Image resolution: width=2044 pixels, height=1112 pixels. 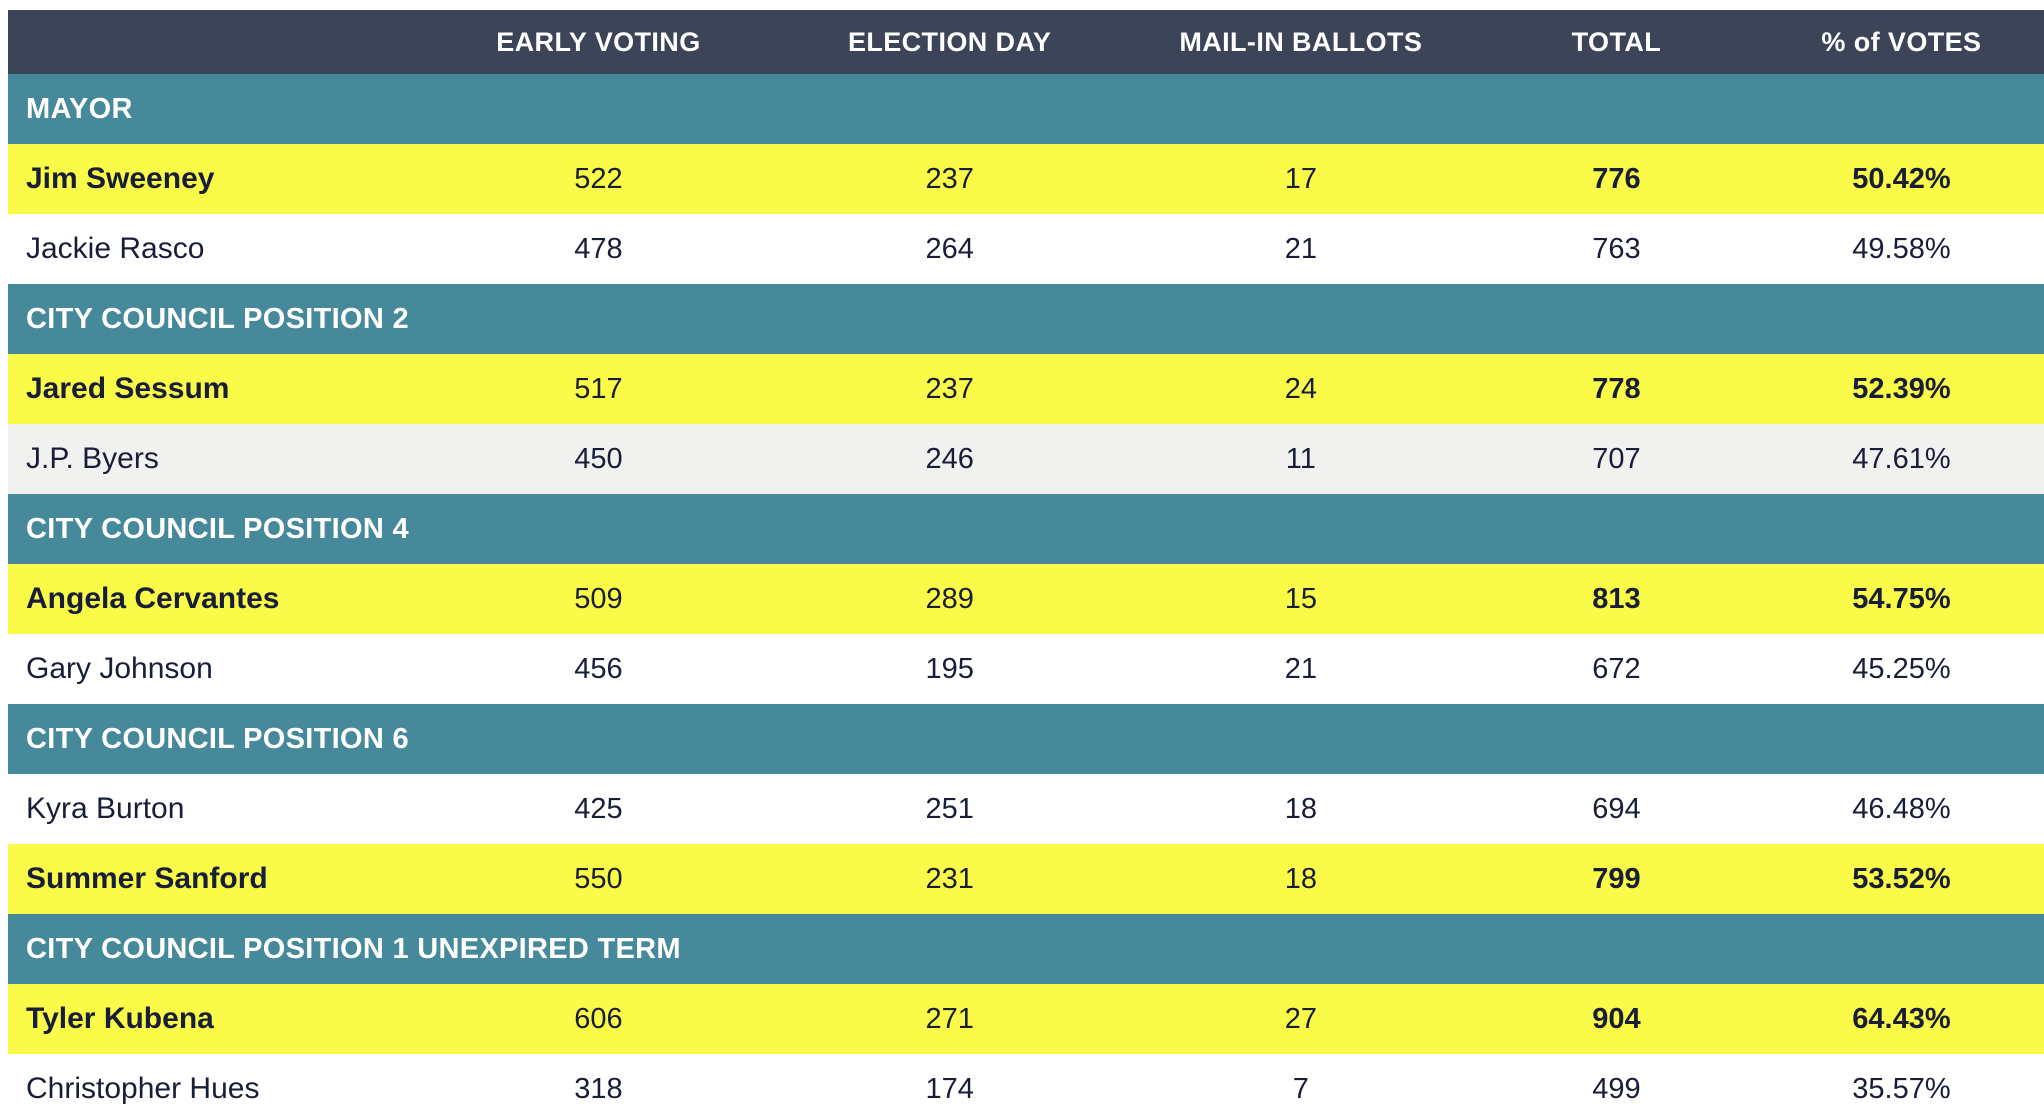 What do you see at coordinates (1026, 809) in the screenshot?
I see `candidate-row: Kyra Burton 425 251 18 694 46.48%` at bounding box center [1026, 809].